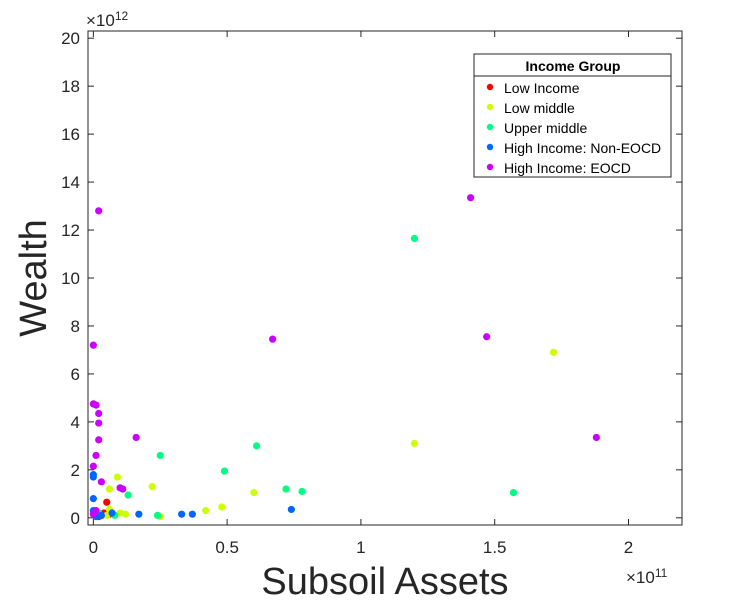  Describe the element at coordinates (582, 148) in the screenshot. I see `legend-label: High Income: Non-EOCD` at that location.